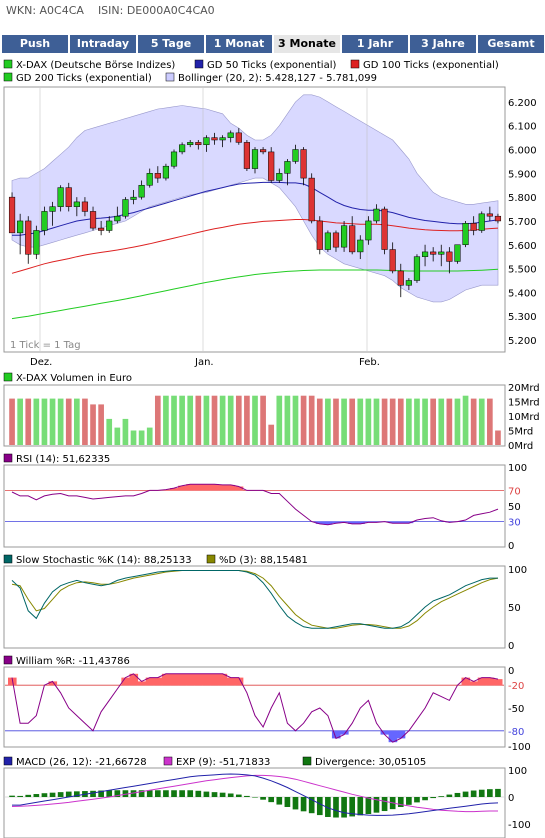  Describe the element at coordinates (255, 599) in the screenshot. I see `stoch-d-line` at that location.